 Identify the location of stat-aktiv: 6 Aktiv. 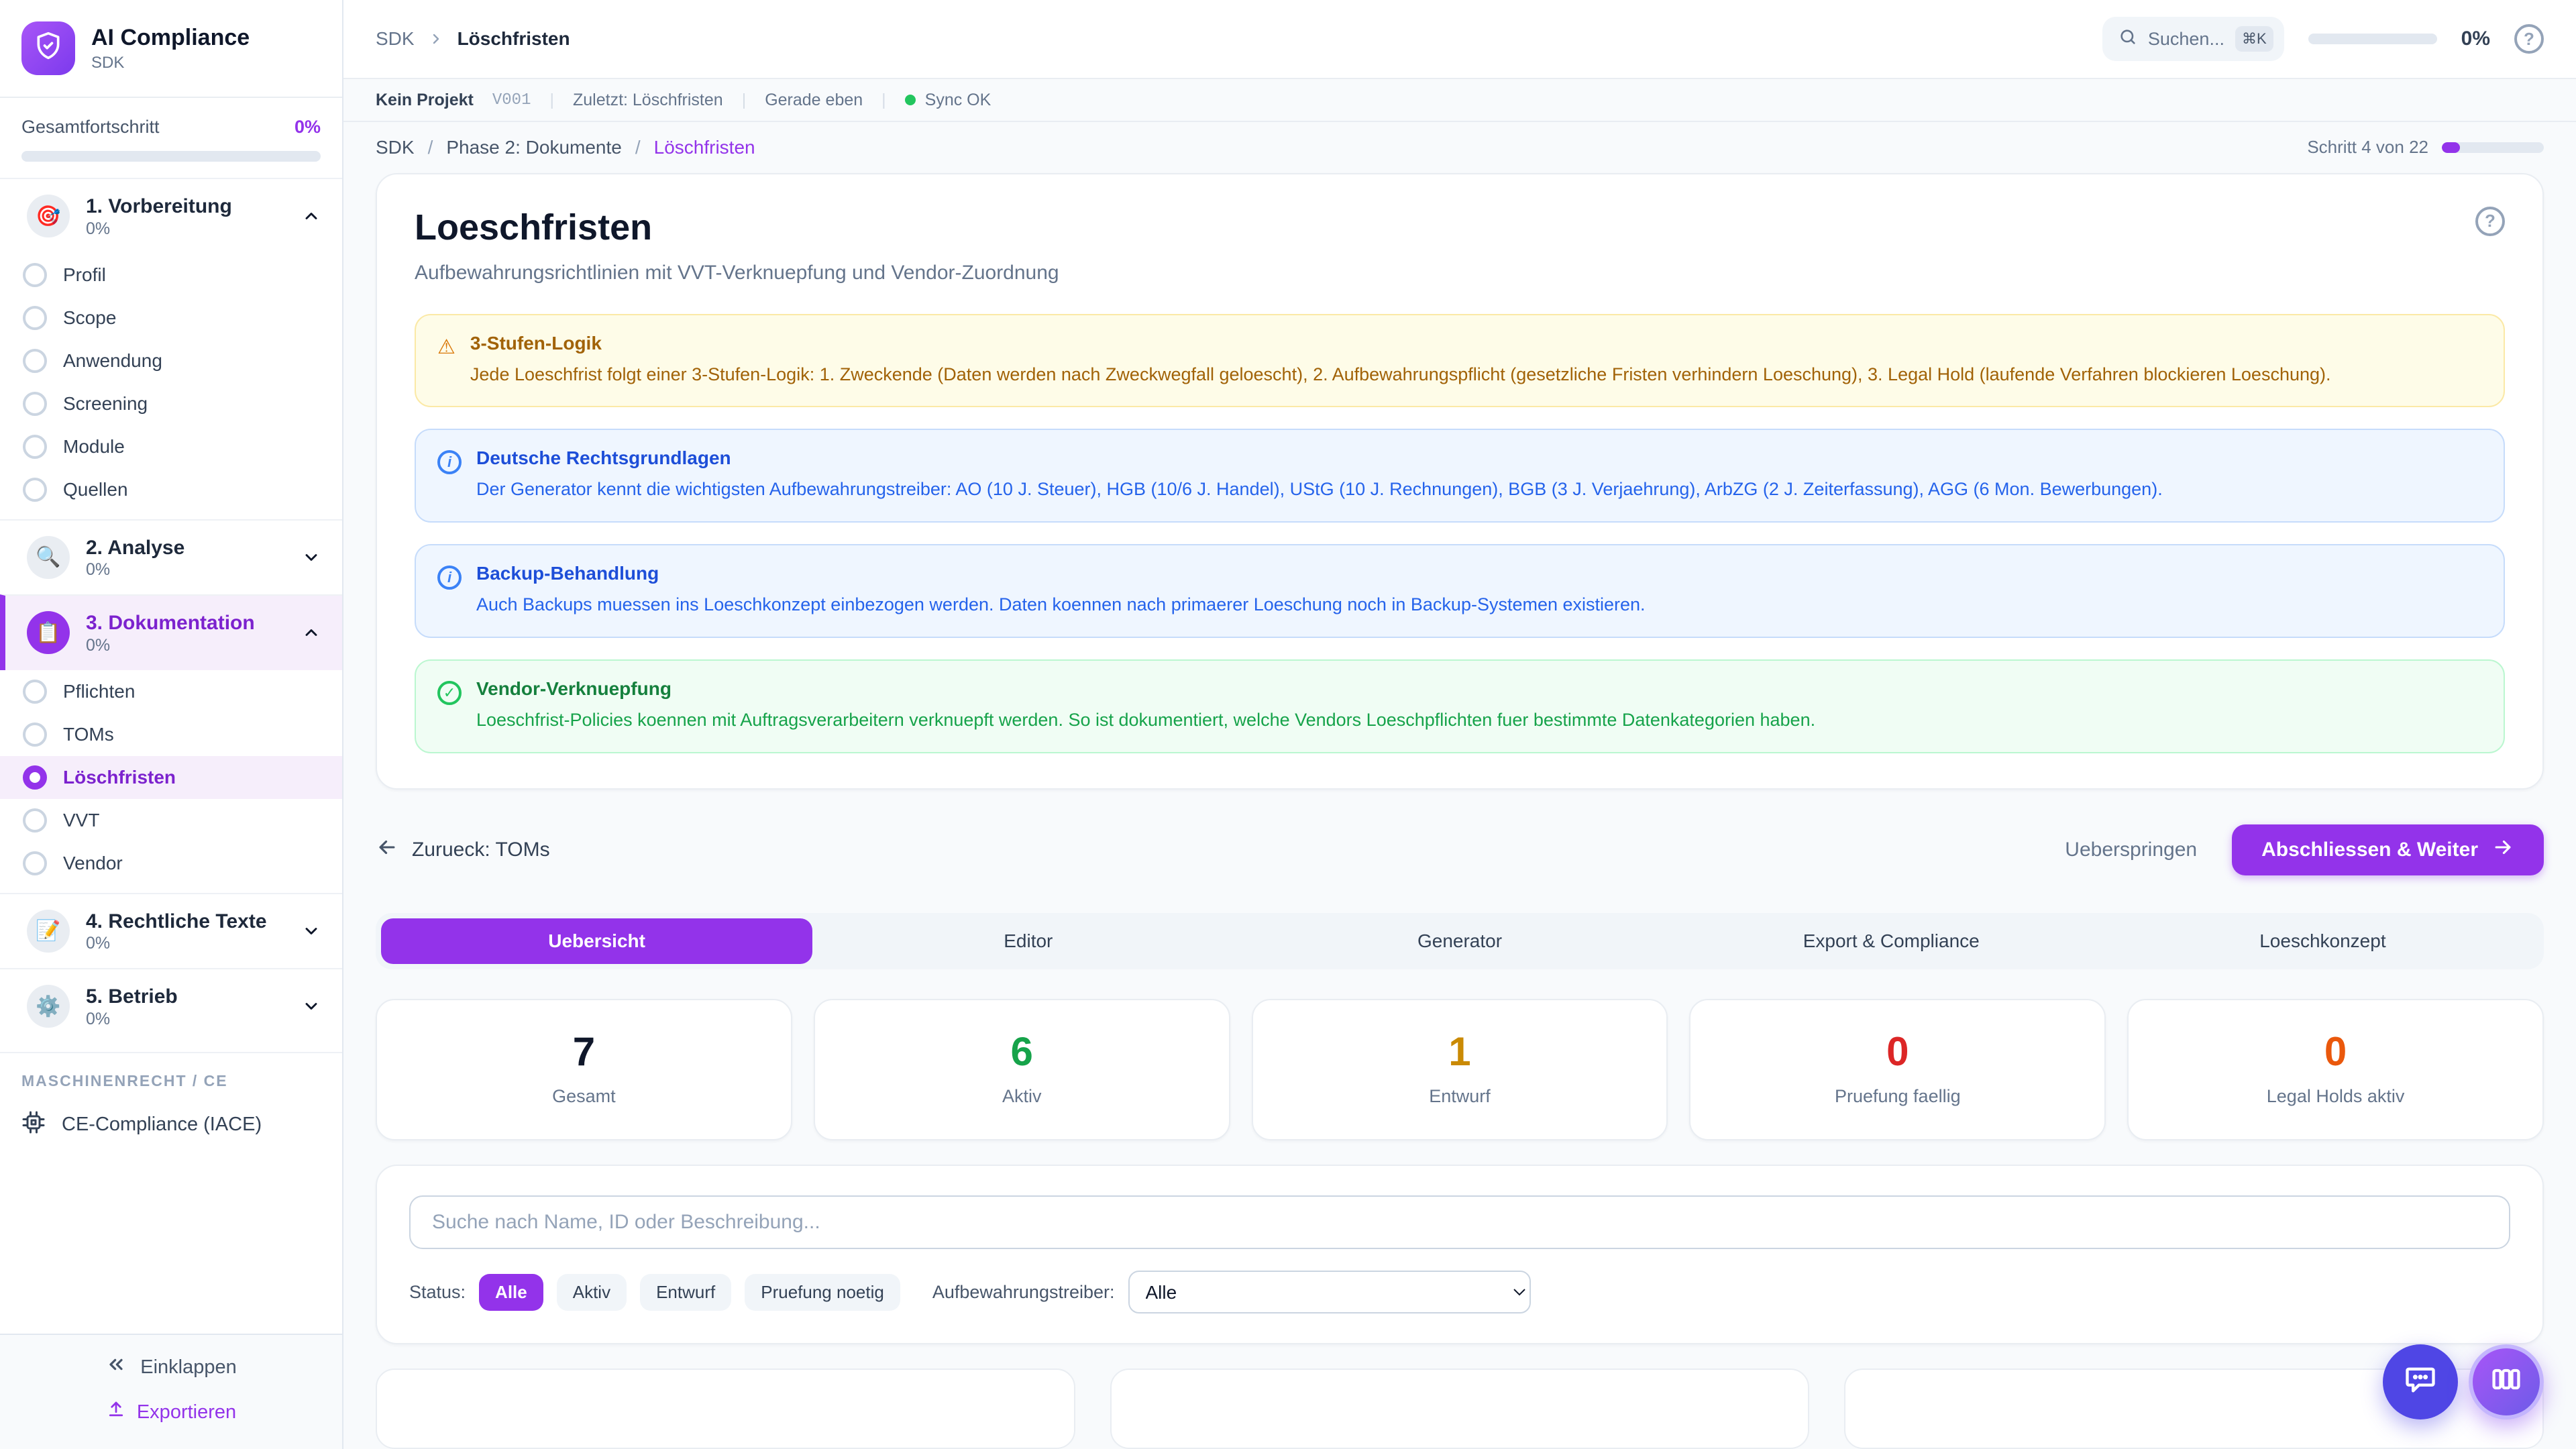
(1021, 1069).